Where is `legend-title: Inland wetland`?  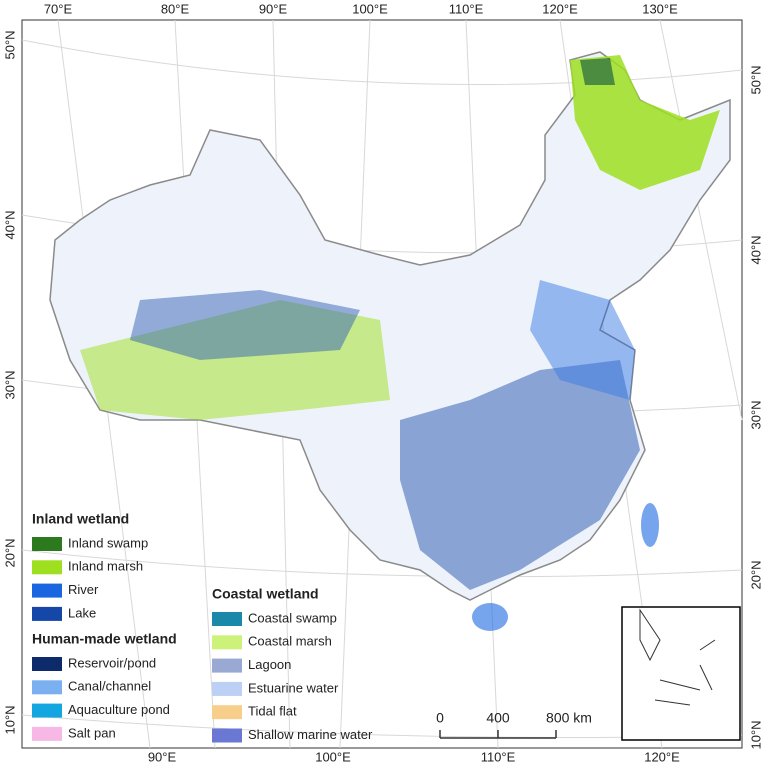
legend-title: Inland wetland is located at coordinates (80, 519).